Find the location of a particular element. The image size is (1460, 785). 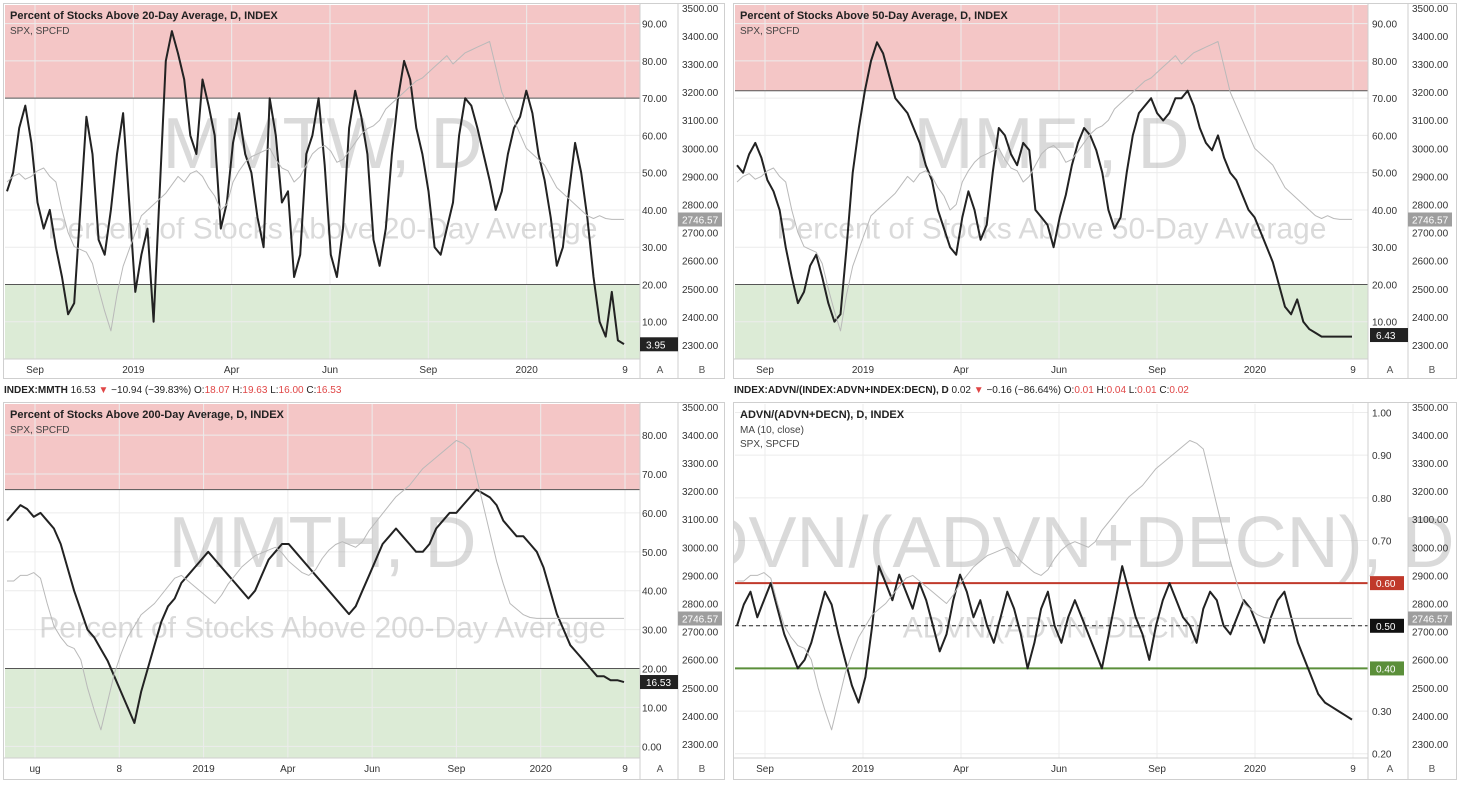

legend-symbol: INDEX:MMTH is located at coordinates (36, 390).